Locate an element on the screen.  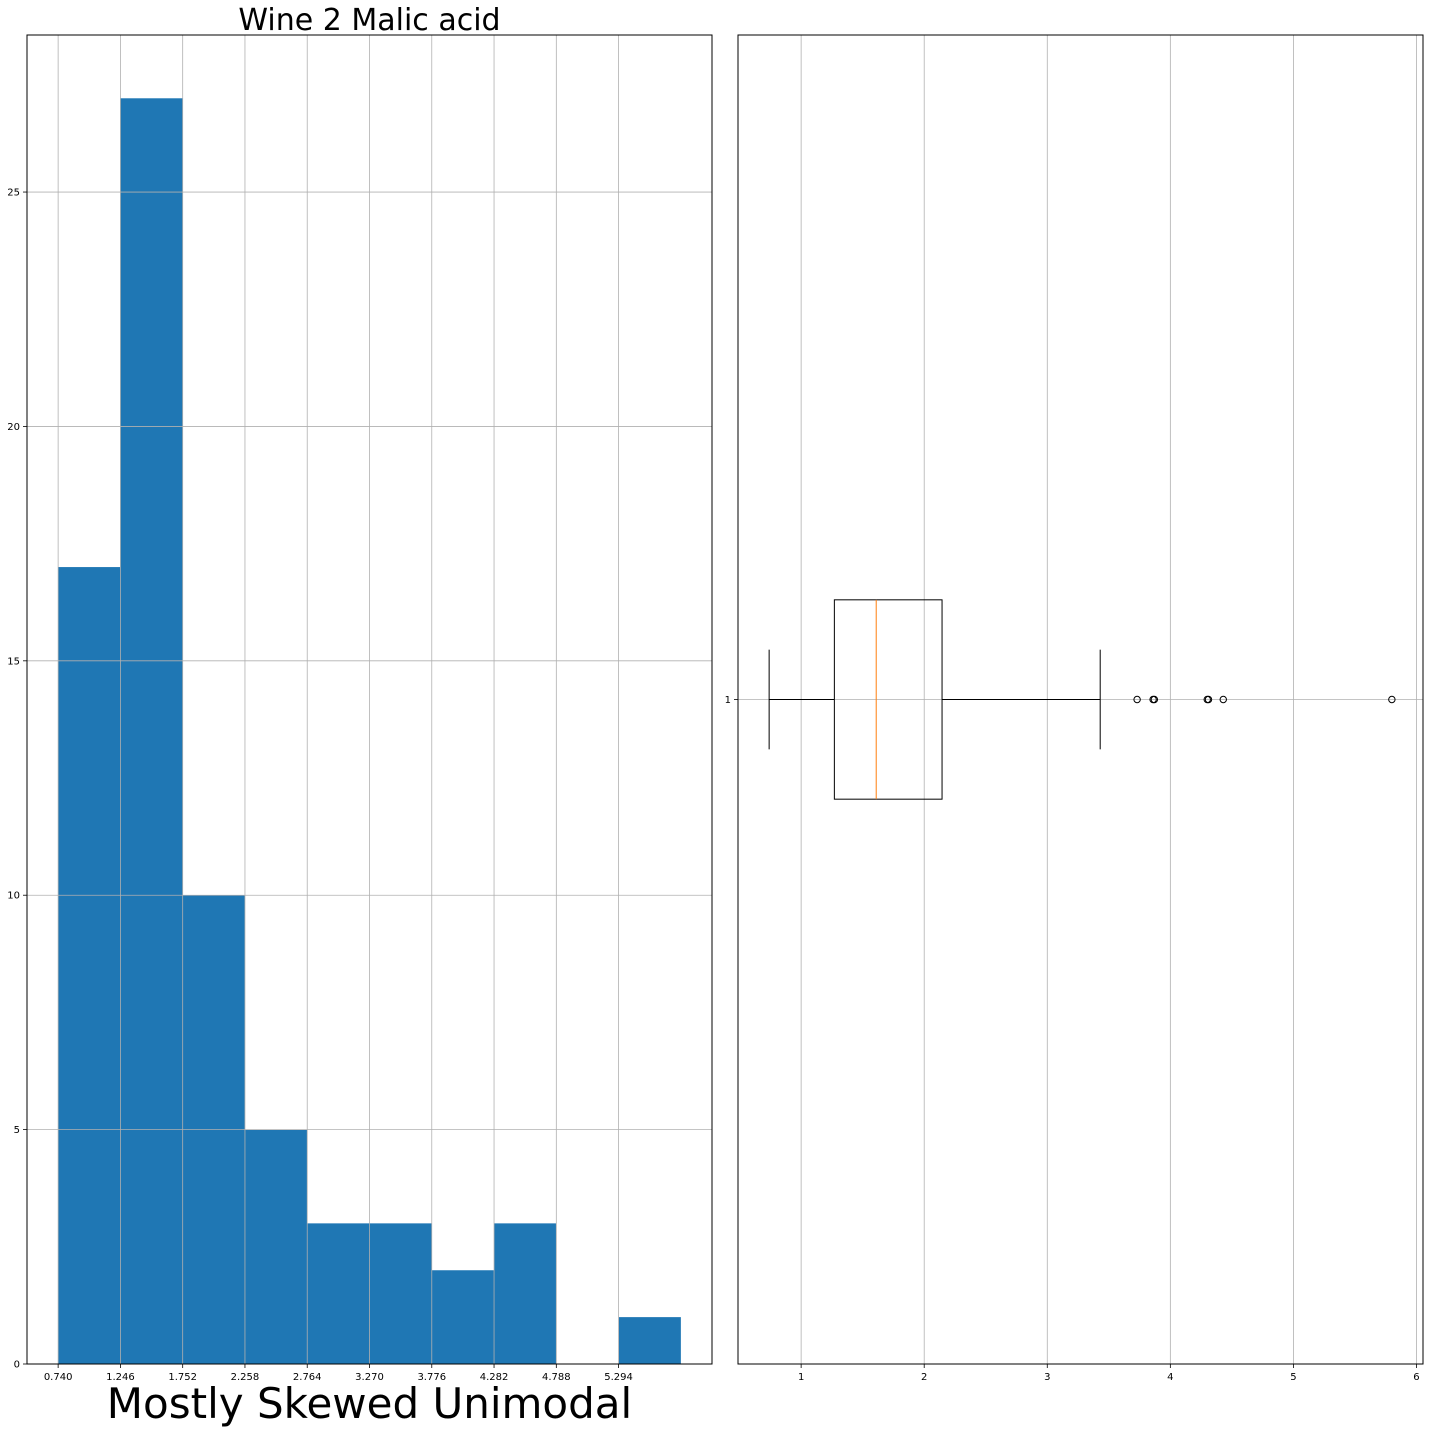
x-tick-label: 2.258 is located at coordinates (245, 1377).